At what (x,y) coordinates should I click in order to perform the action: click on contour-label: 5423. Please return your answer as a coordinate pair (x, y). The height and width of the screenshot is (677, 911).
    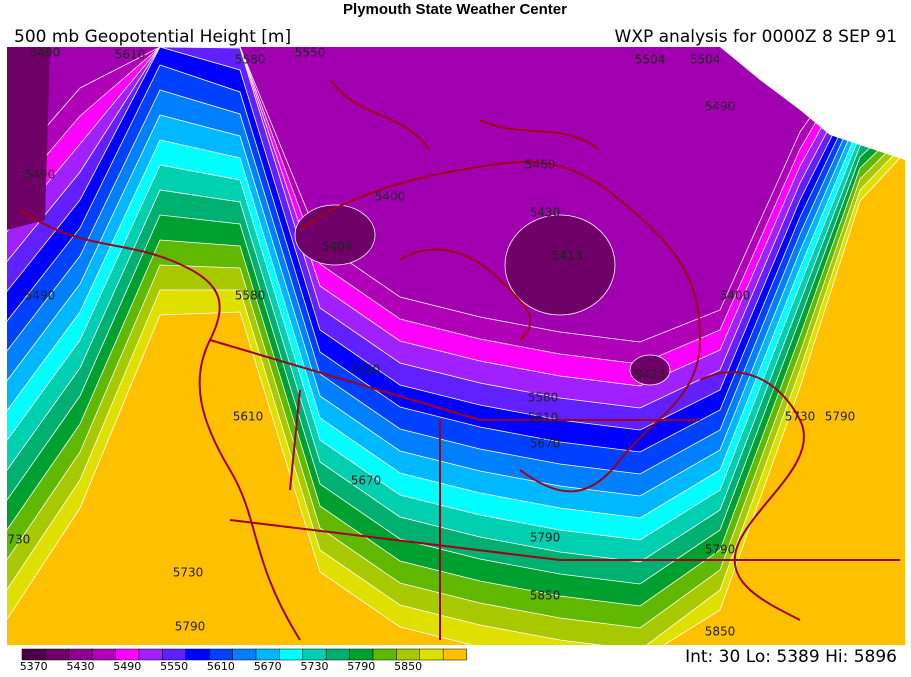
    Looking at the image, I should click on (650, 375).